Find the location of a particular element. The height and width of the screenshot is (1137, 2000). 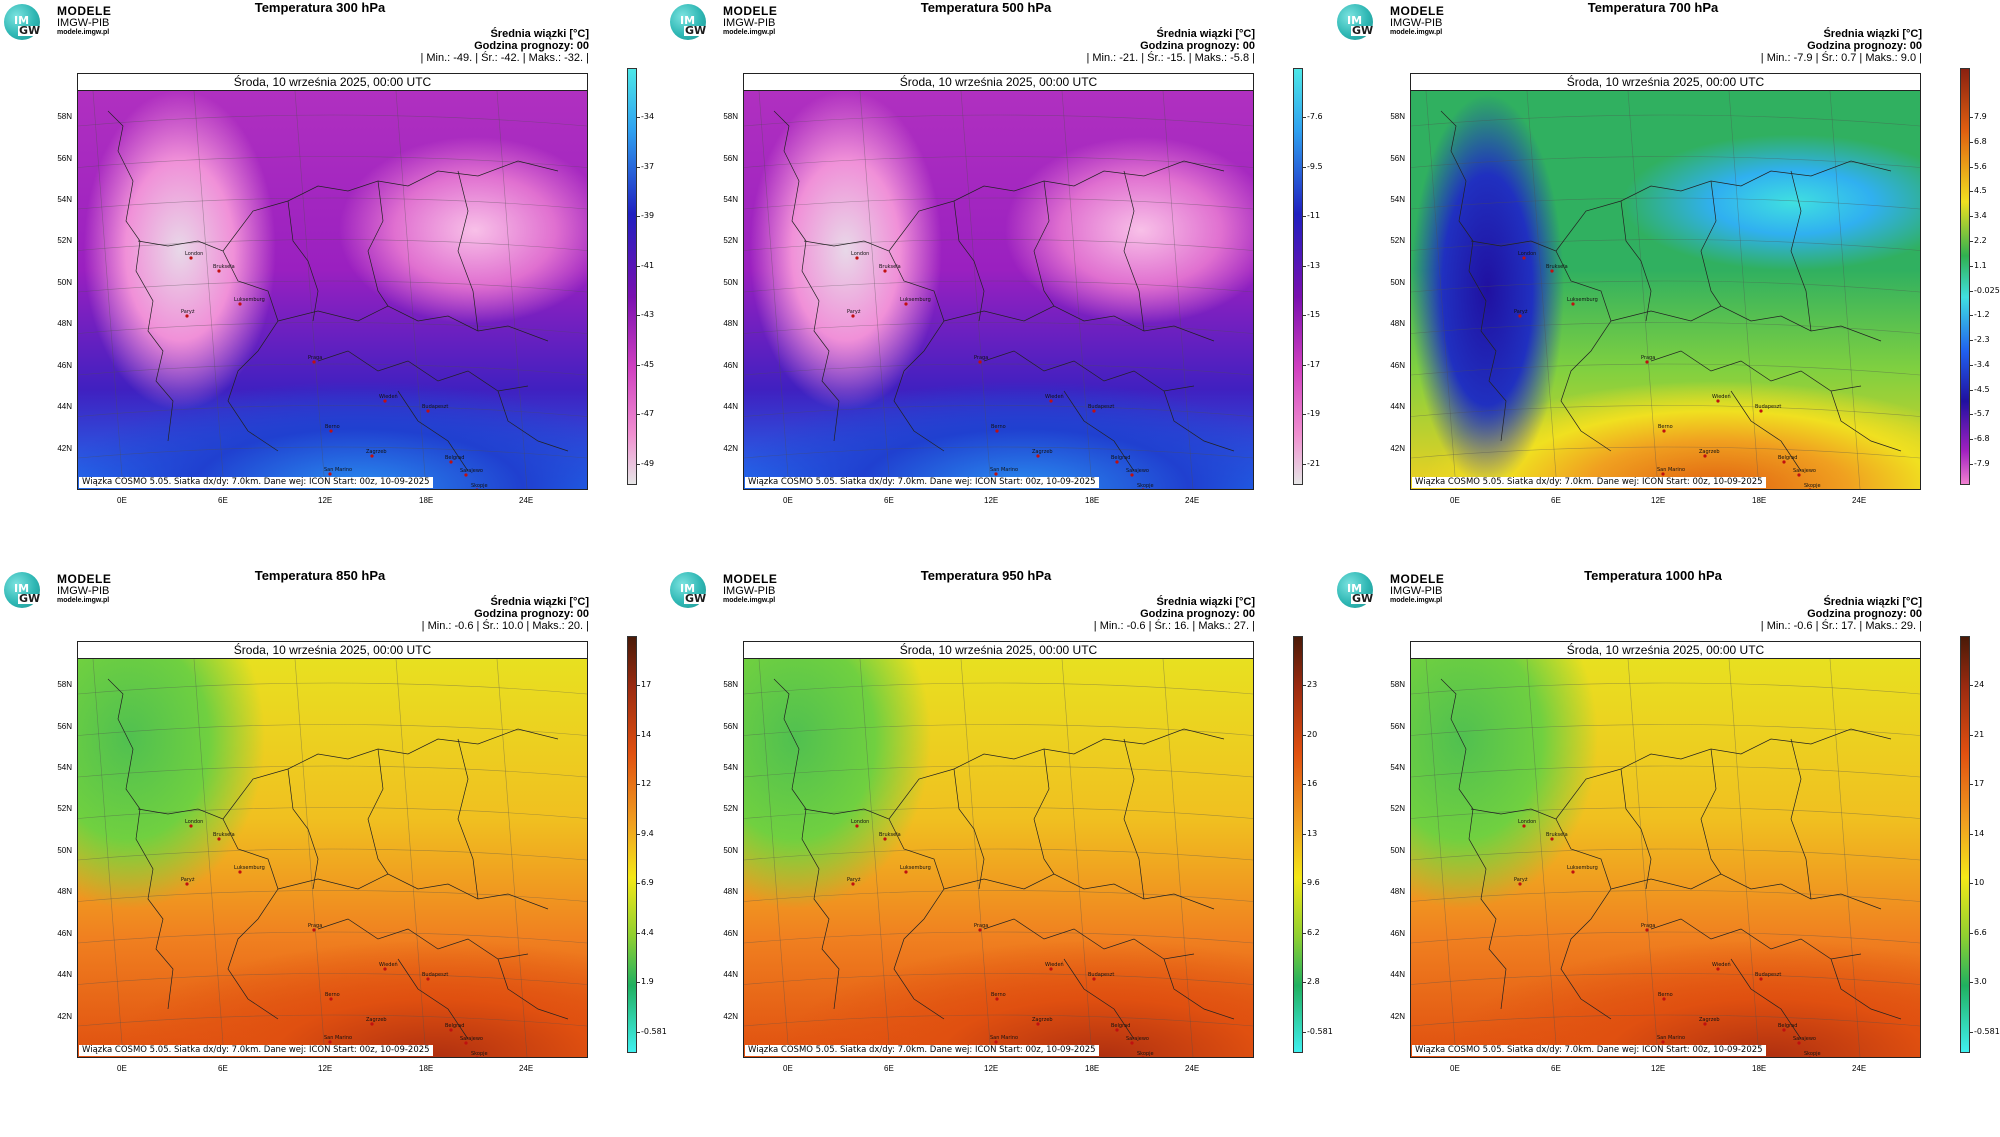

latitude-label: 52N is located at coordinates (64, 240).